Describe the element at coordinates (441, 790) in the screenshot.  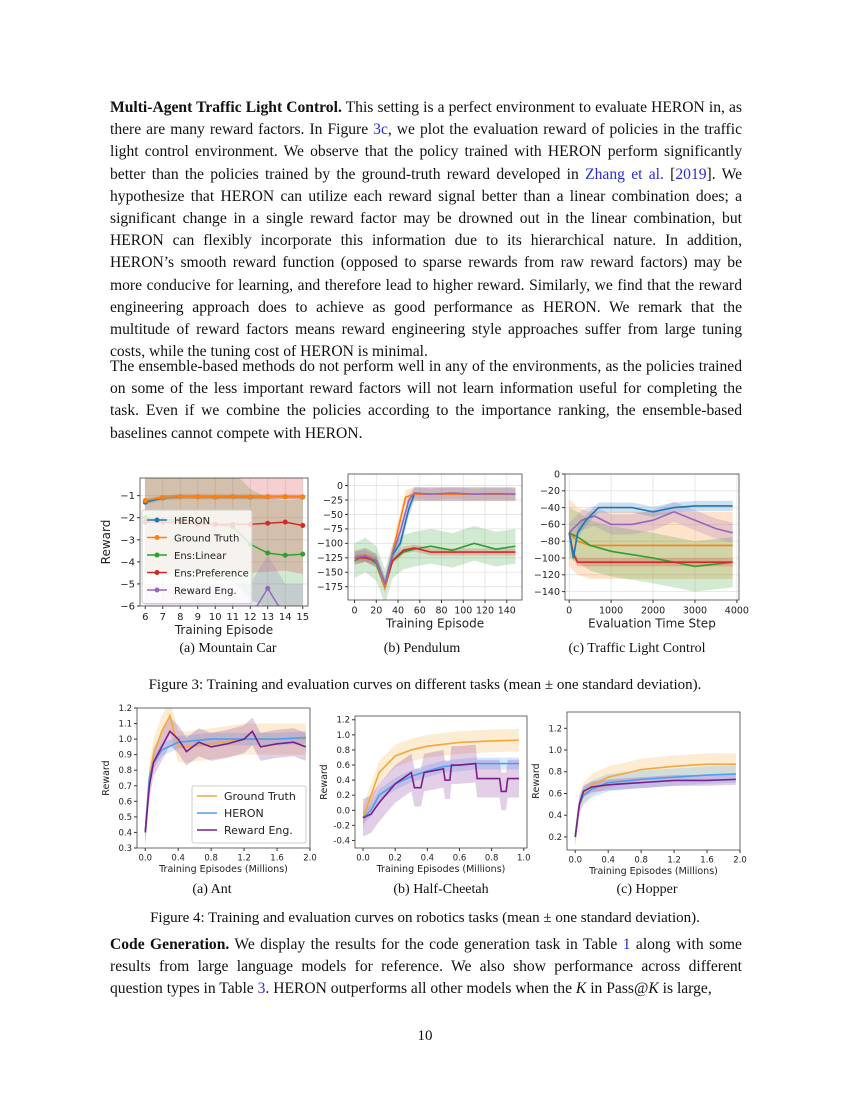
I see `band-reward-eng-` at that location.